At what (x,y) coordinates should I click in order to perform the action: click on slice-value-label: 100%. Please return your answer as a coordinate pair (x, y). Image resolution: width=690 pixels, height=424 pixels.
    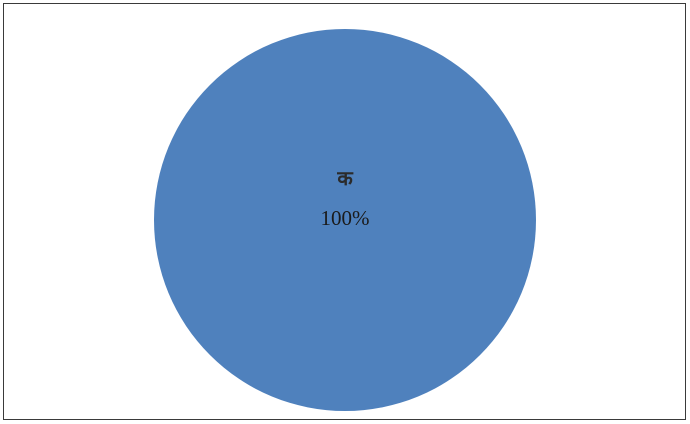
    Looking at the image, I should click on (345, 218).